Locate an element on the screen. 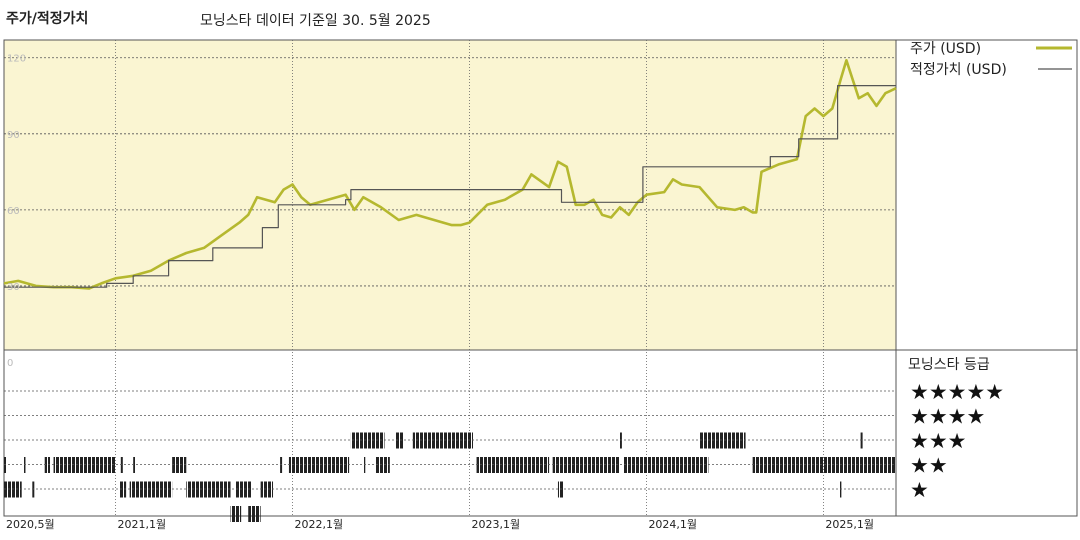 Image resolution: width=1080 pixels, height=540 pixels. rating-star-label: ★ is located at coordinates (919, 490).